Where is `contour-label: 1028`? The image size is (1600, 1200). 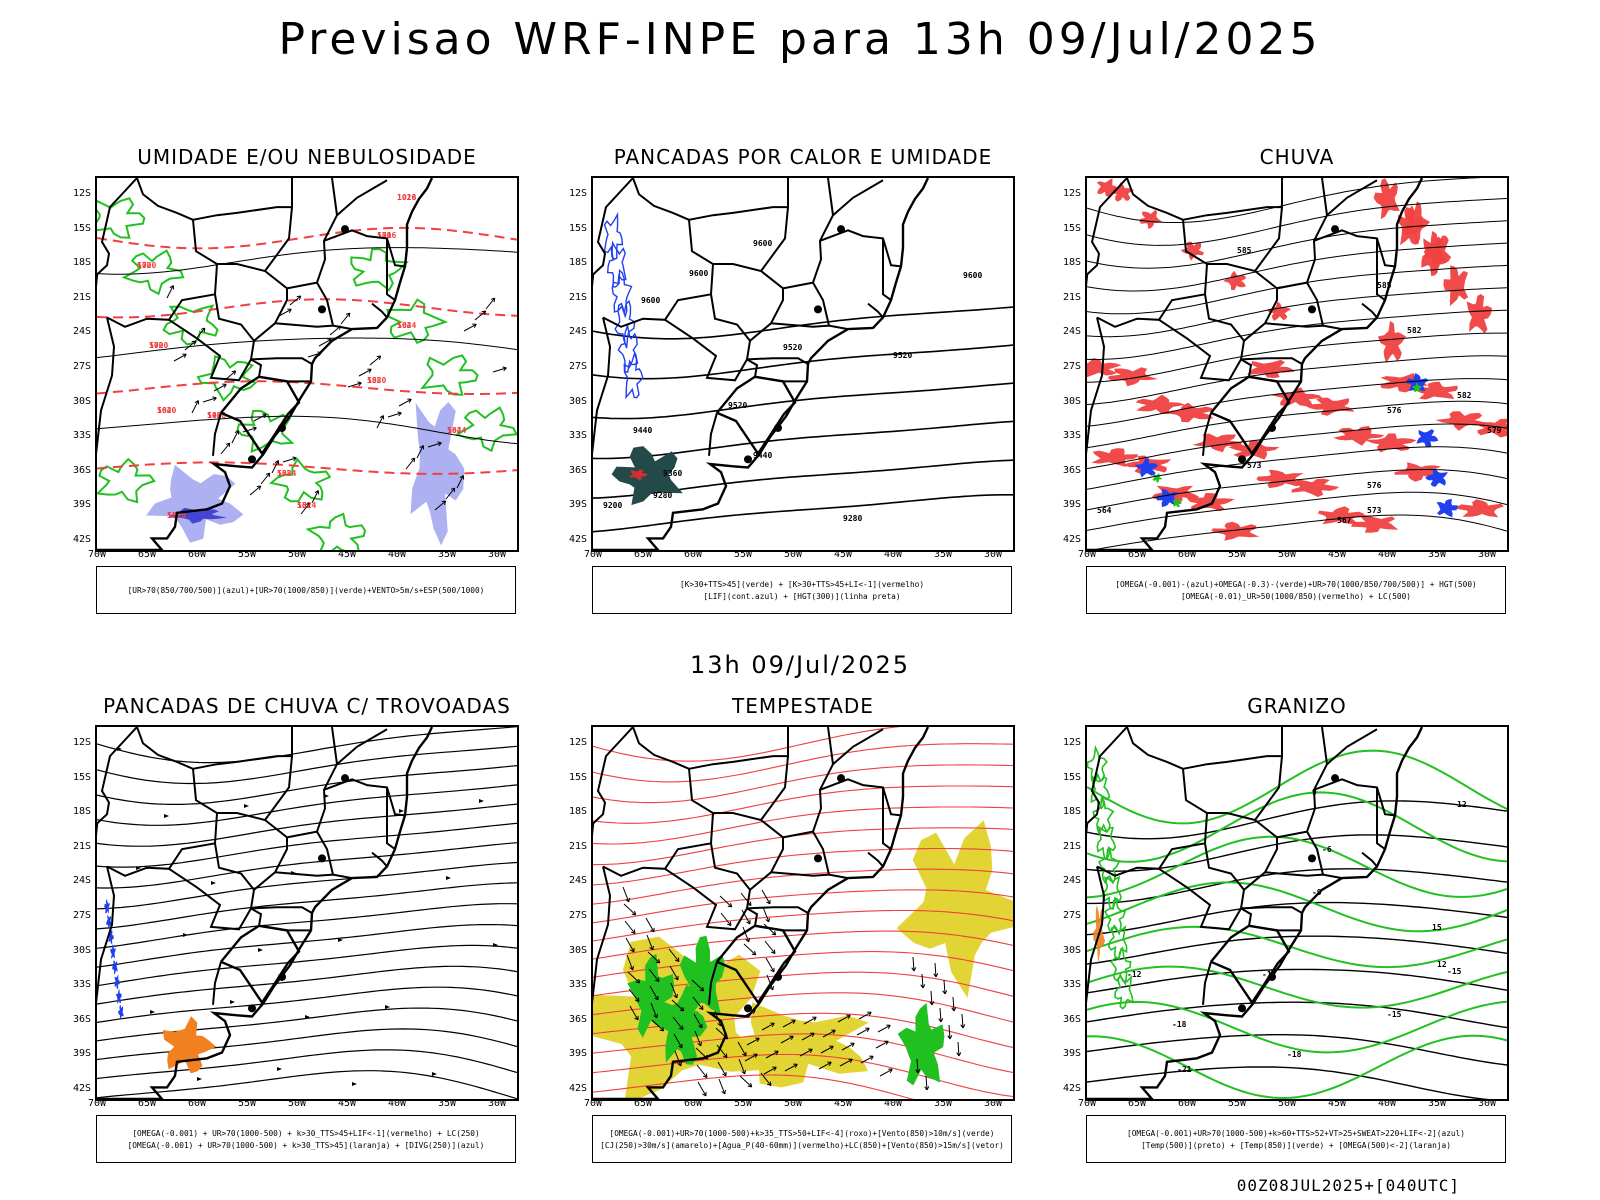 contour-label: 1028 is located at coordinates (216, 415).